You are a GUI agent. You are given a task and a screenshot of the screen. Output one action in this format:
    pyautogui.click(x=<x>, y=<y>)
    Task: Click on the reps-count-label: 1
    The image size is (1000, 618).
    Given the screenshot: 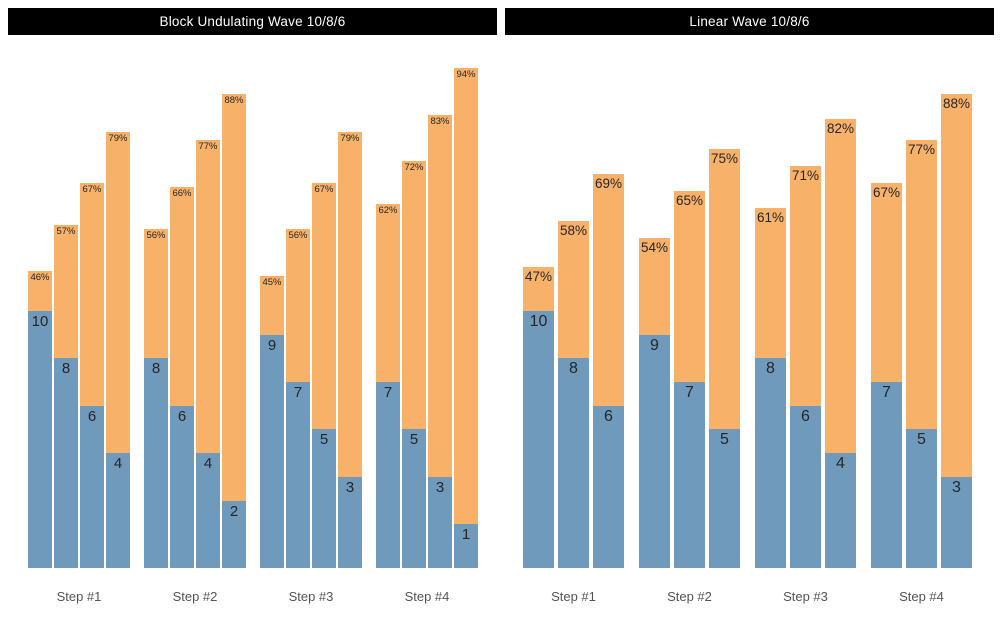 What is the action you would take?
    pyautogui.click(x=466, y=534)
    